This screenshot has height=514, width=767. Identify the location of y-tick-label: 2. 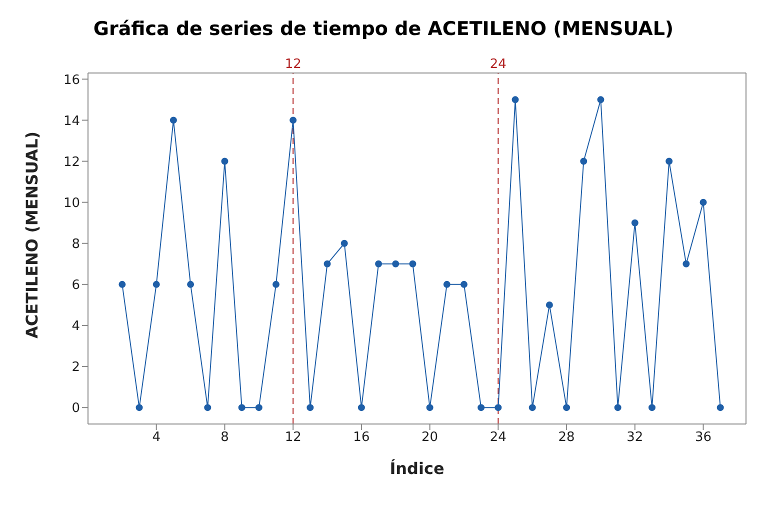
(76, 368).